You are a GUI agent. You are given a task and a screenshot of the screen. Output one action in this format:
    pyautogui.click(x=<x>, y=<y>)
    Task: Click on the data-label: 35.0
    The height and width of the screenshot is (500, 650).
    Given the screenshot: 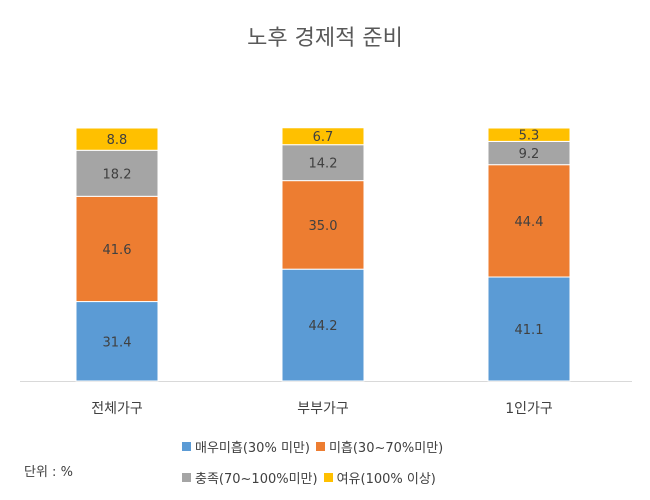 What is the action you would take?
    pyautogui.click(x=323, y=226)
    